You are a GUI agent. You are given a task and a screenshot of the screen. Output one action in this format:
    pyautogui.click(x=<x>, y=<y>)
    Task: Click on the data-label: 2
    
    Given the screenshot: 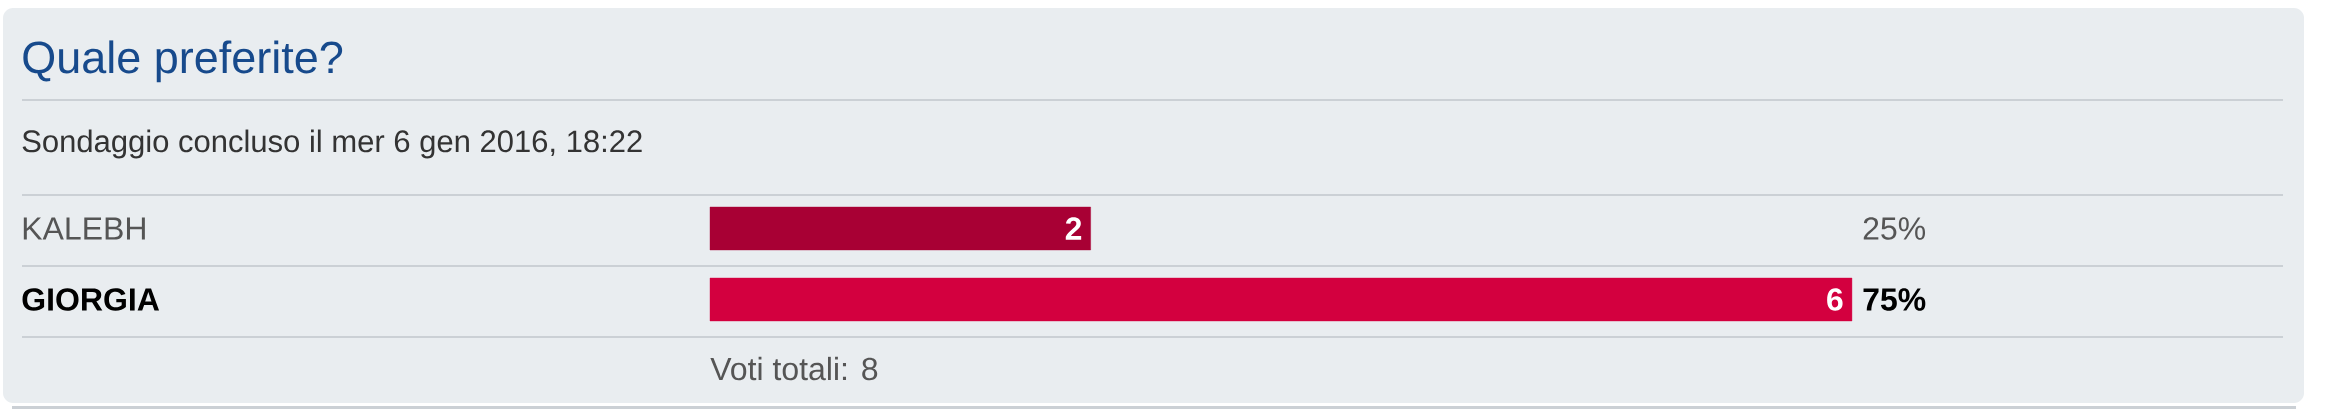 What is the action you would take?
    pyautogui.click(x=1073, y=228)
    